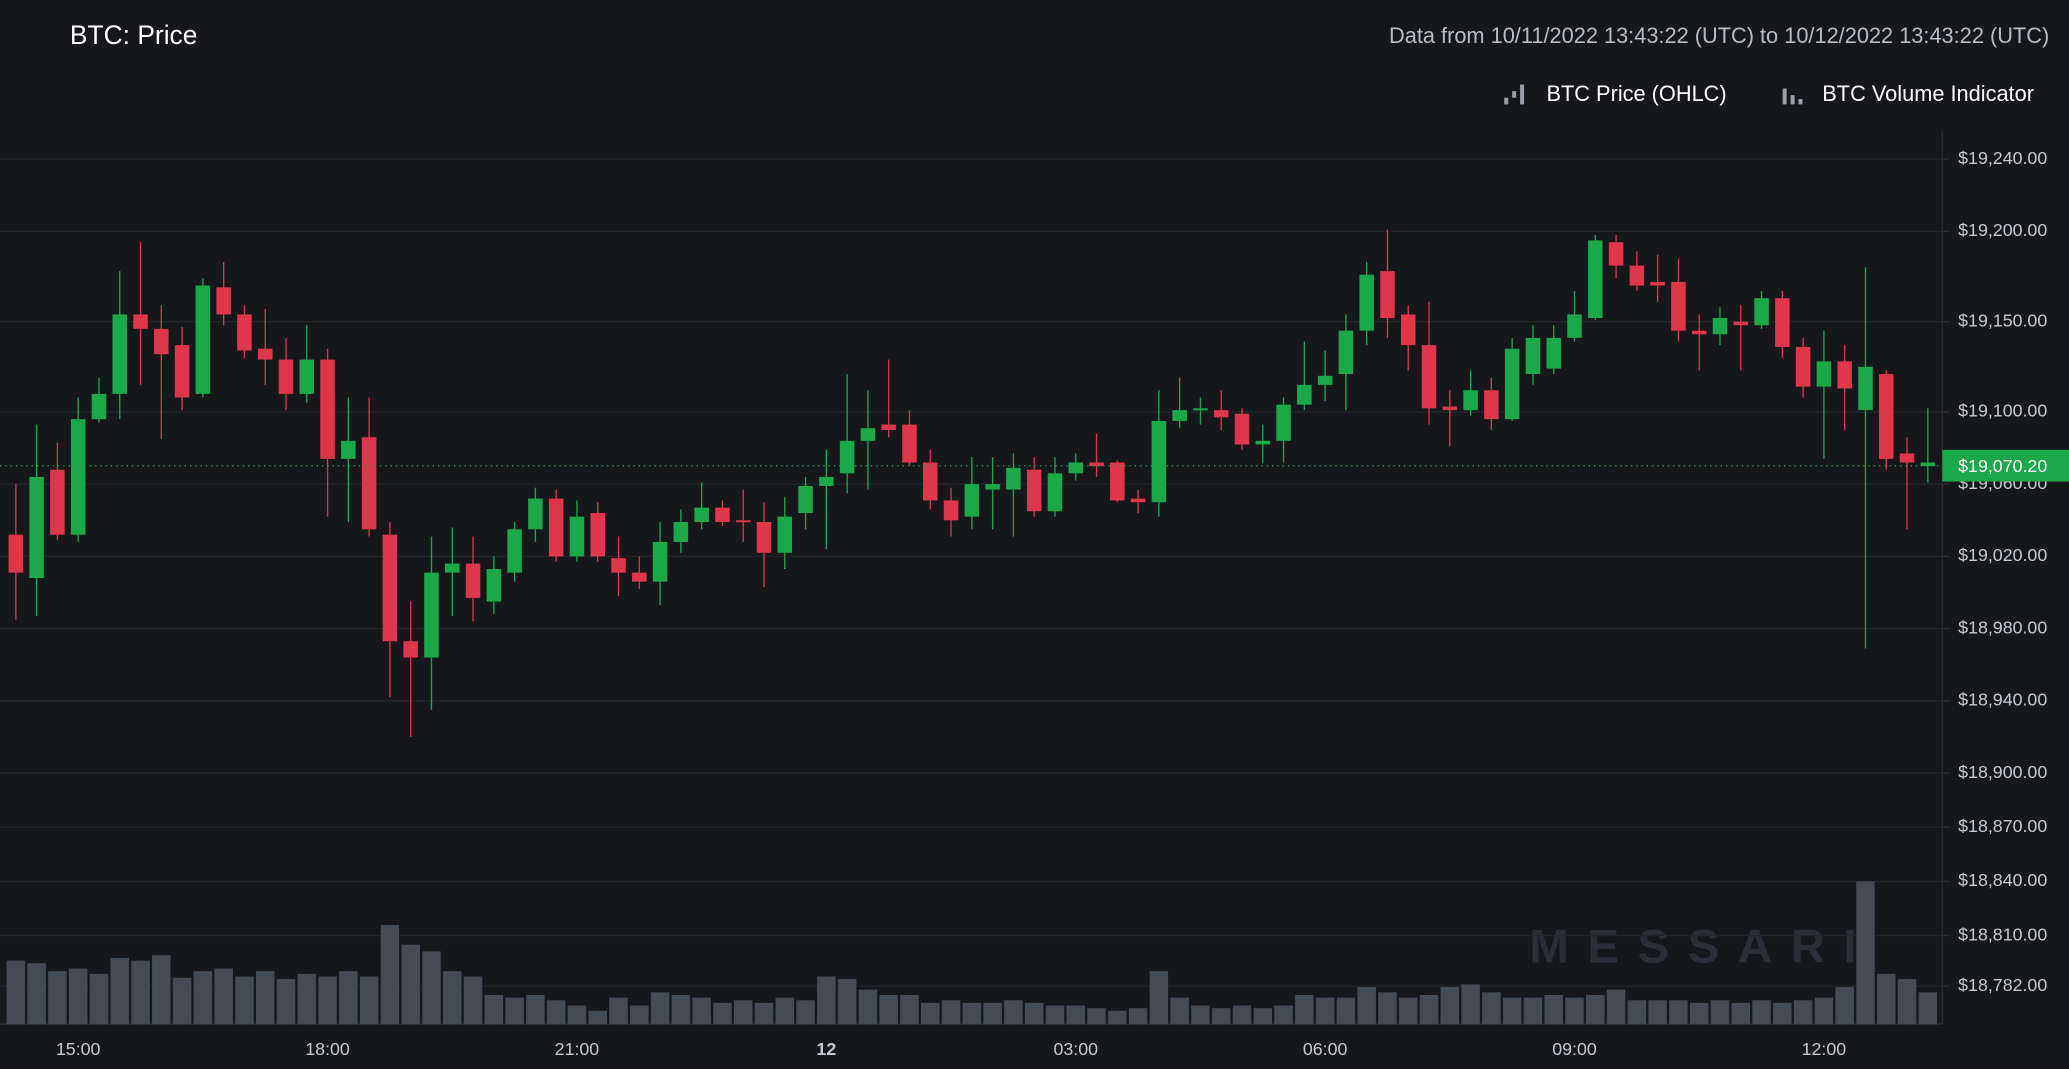 The image size is (2069, 1069). I want to click on x-tick-label: 09:00, so click(1574, 1049).